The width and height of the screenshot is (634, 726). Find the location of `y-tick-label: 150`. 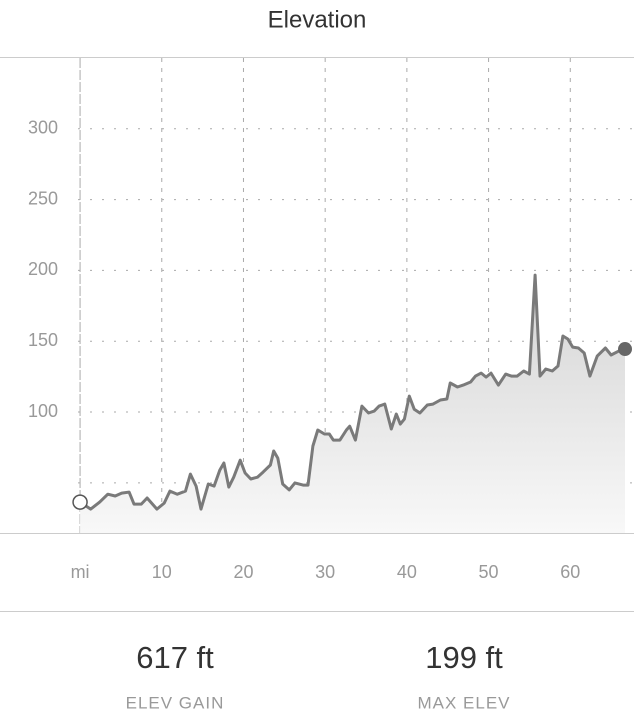

y-tick-label: 150 is located at coordinates (43, 340).